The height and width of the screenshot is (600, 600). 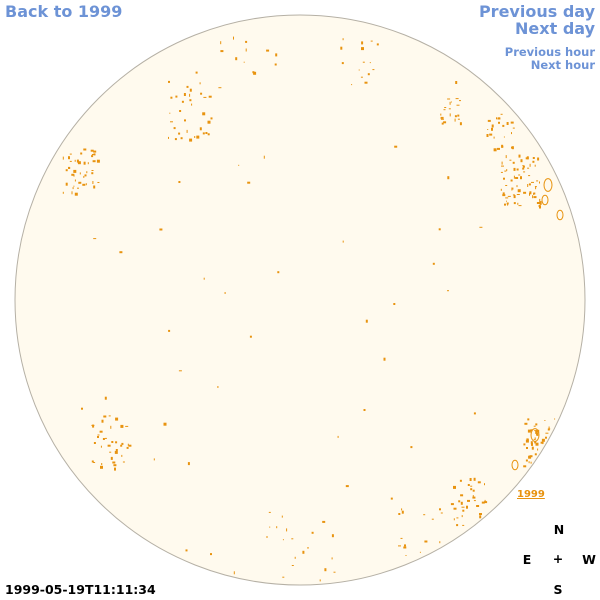 I want to click on previous-day-link: Previous day, so click(x=536, y=11).